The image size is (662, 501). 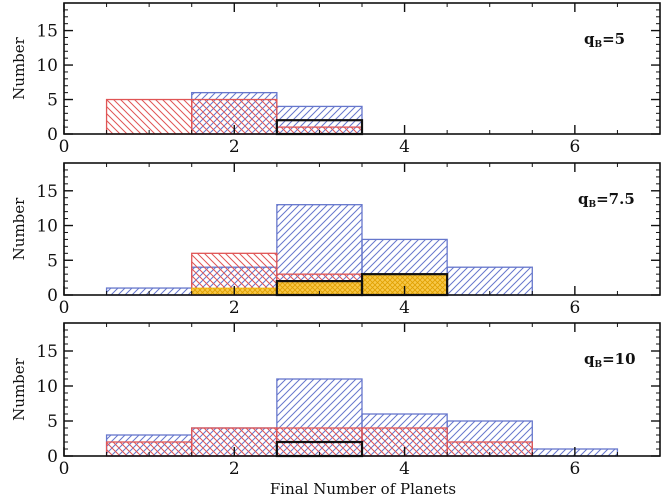 What do you see at coordinates (610, 360) in the screenshot?
I see `panel-label: qB=10` at bounding box center [610, 360].